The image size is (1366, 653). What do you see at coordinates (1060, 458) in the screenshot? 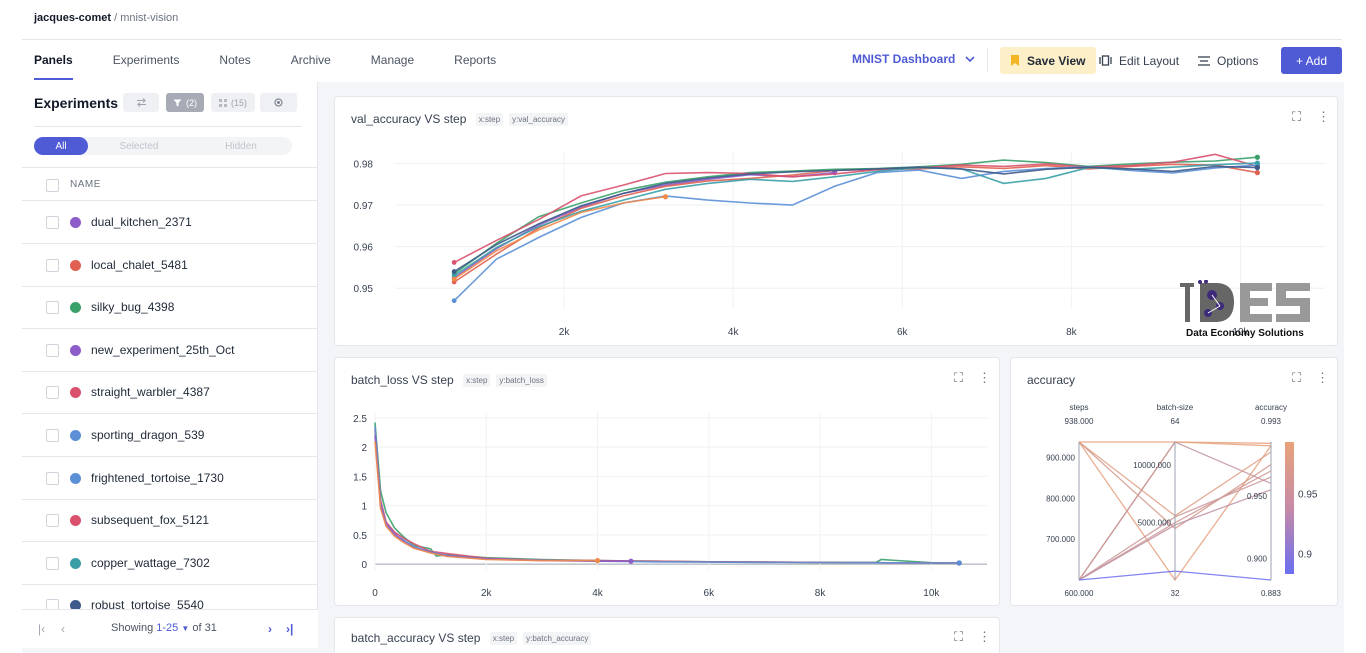
I see `axis-tick-label: 900.000` at bounding box center [1060, 458].